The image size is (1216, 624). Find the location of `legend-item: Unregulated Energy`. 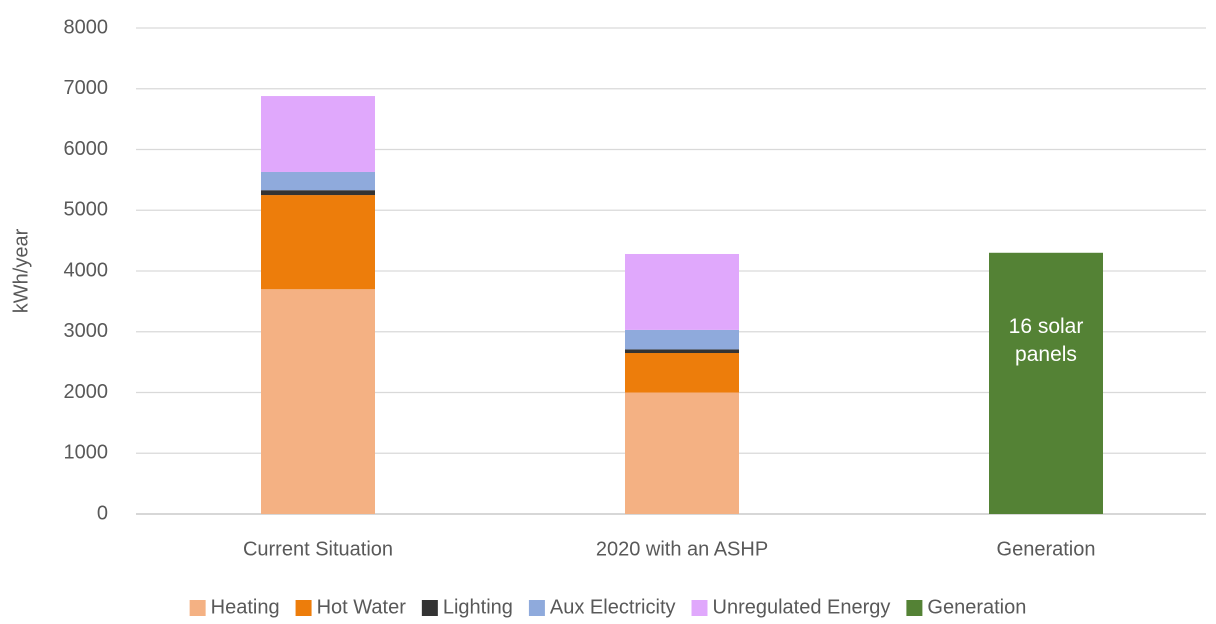

legend-item: Unregulated Energy is located at coordinates (791, 607).